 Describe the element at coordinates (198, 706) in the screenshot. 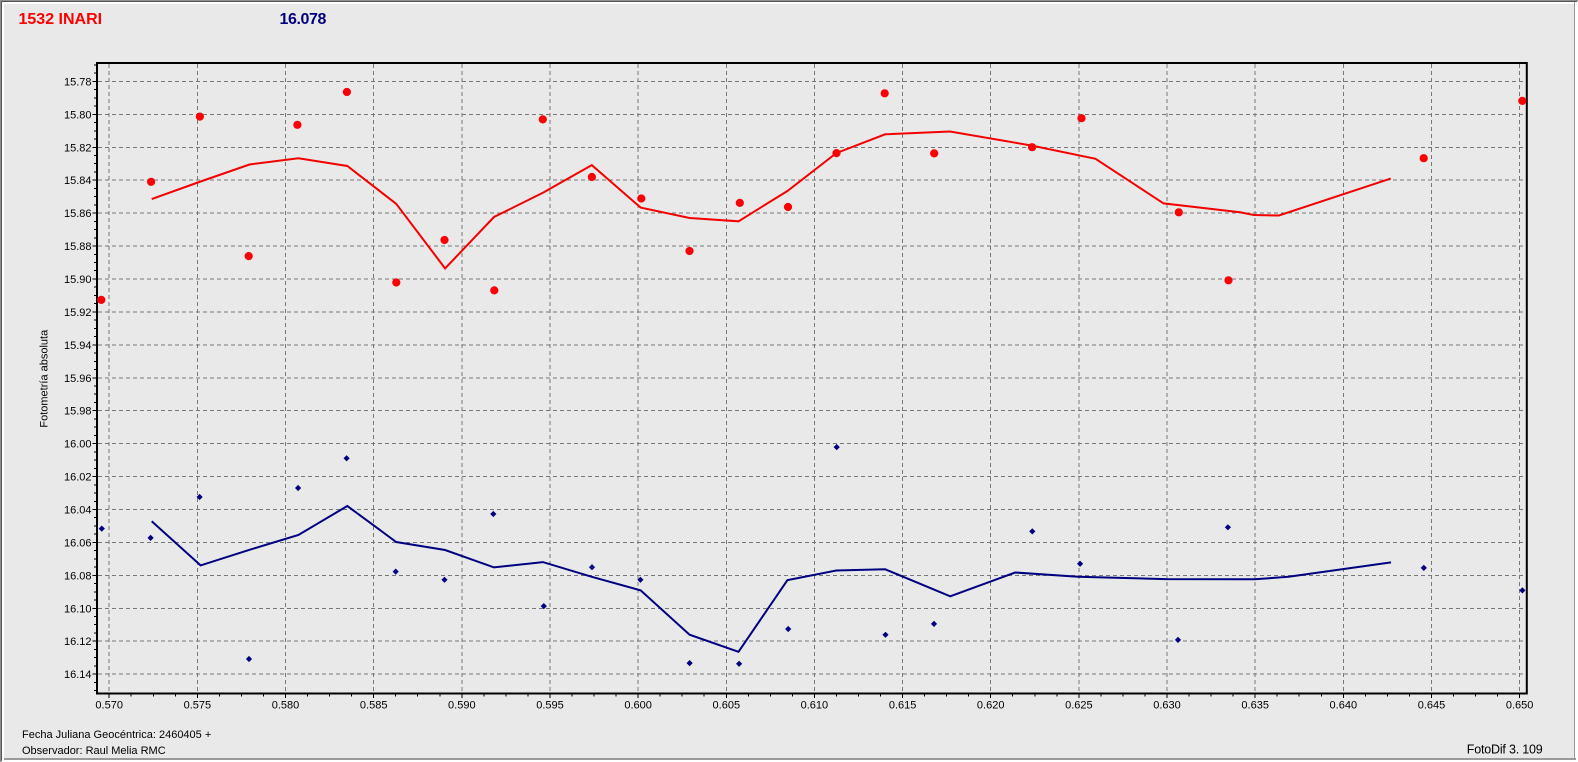

I see `svg-text: 0.575` at that location.